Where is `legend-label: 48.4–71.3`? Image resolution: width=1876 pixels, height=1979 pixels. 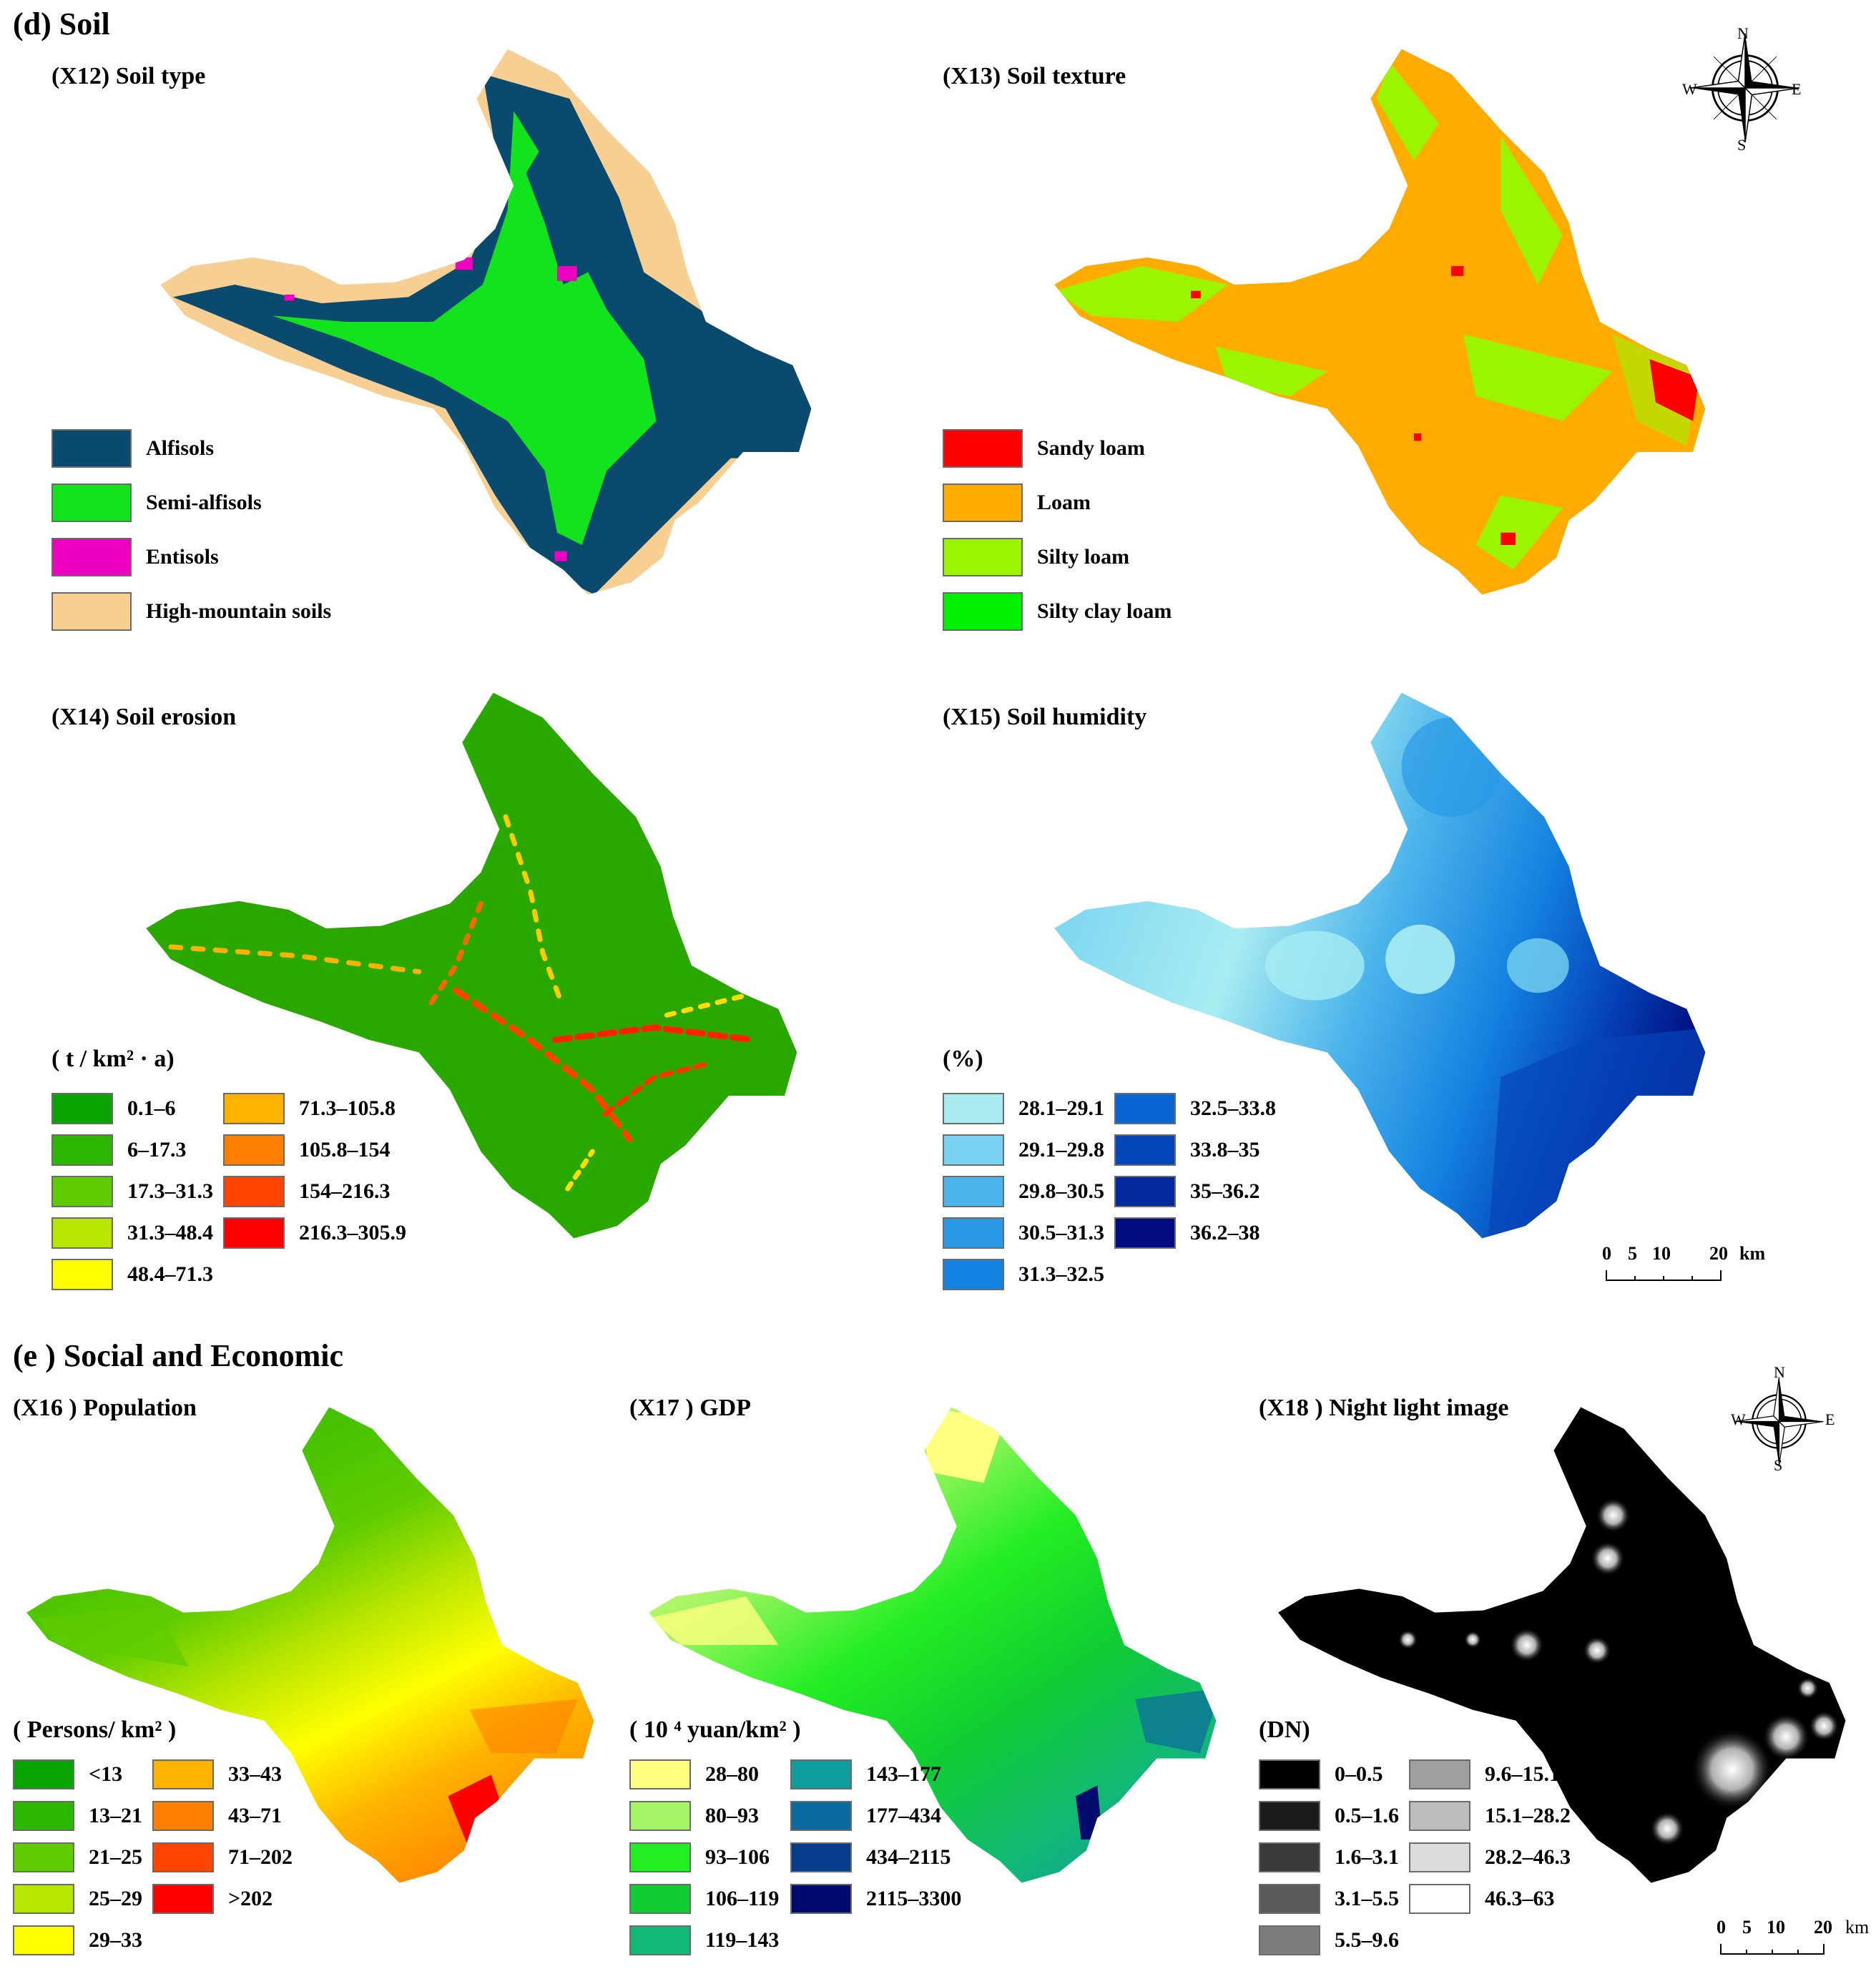 legend-label: 48.4–71.3 is located at coordinates (170, 1274).